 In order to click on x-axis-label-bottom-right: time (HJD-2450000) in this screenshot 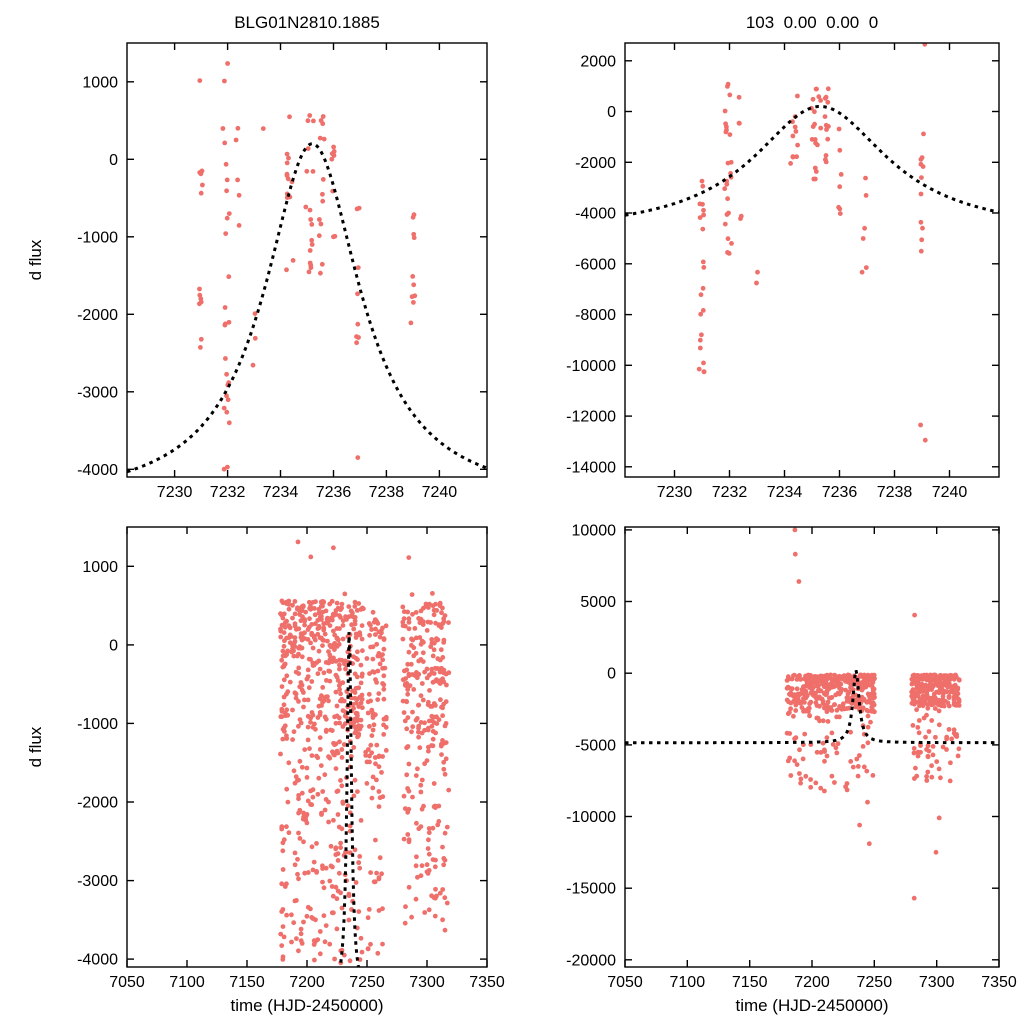, I will do `click(812, 1005)`.